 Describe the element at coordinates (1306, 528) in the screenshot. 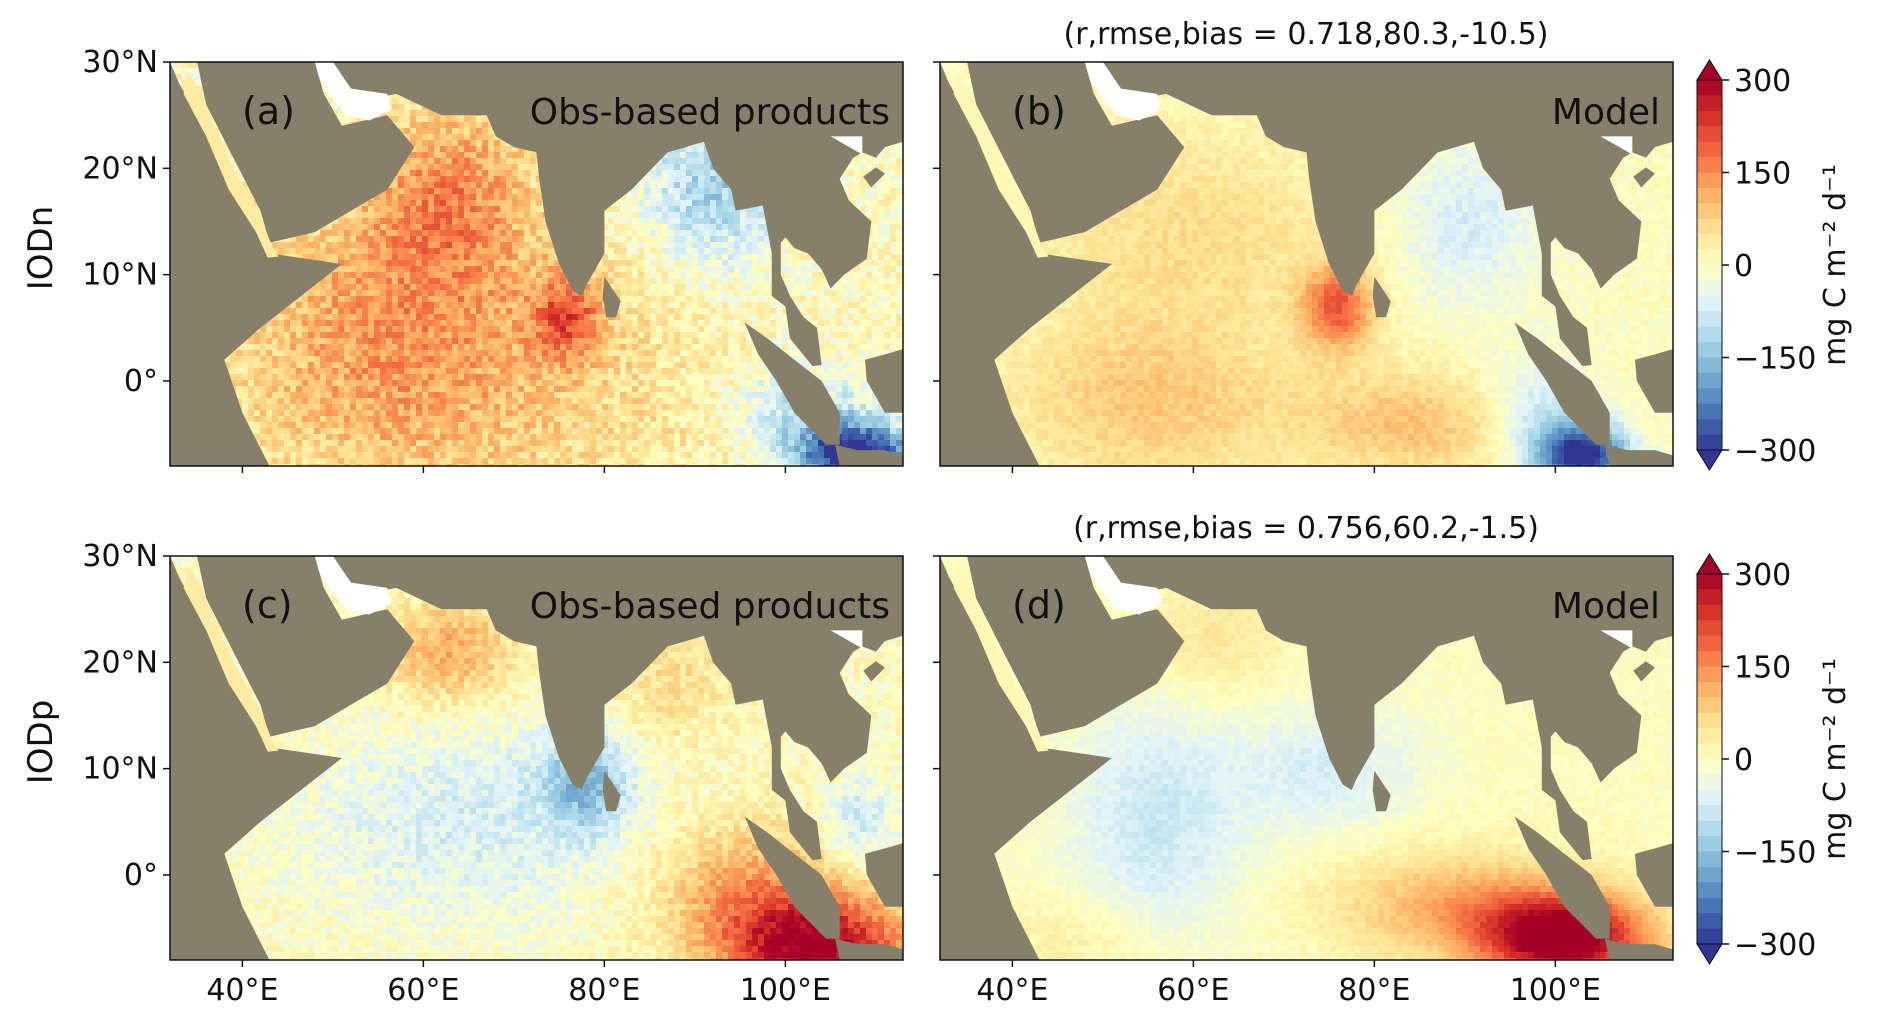

I see `panel-d-stats: (r,rmse,bias = 0.756,60.2,-1.5)` at that location.